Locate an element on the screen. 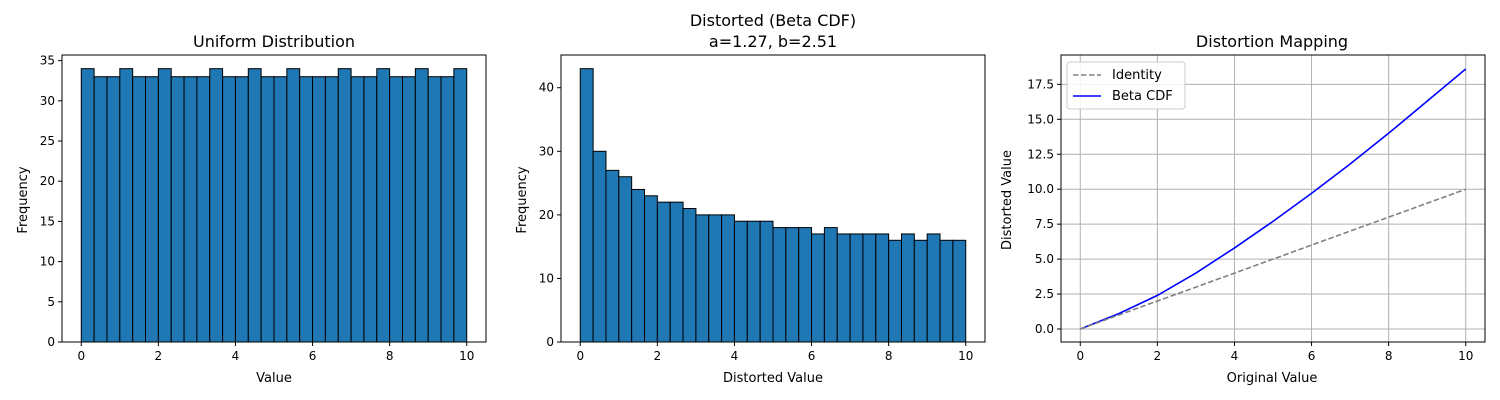 This screenshot has height=400, width=1500. uniform-title: Uniform Distribution is located at coordinates (274, 41).